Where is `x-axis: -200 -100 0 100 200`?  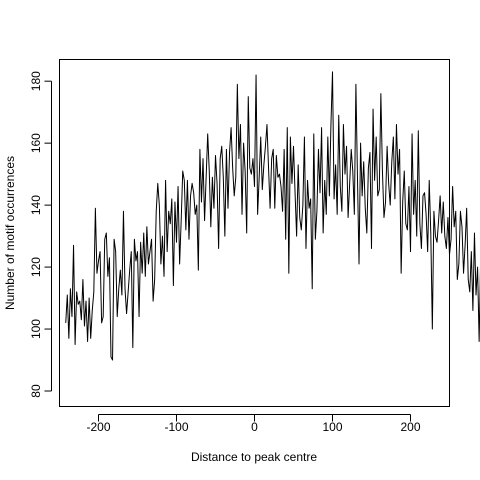 x-axis: -200 -100 0 100 200 is located at coordinates (253, 424).